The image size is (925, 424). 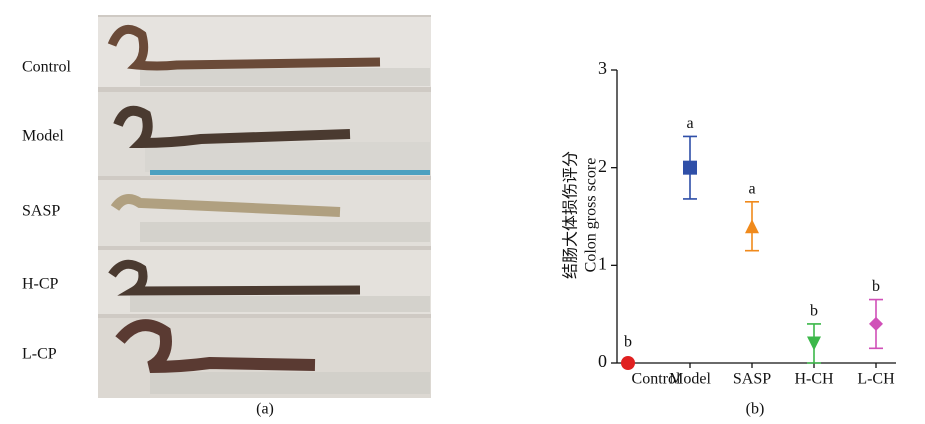 What do you see at coordinates (876, 379) in the screenshot?
I see `x-tick-label: L-CH` at bounding box center [876, 379].